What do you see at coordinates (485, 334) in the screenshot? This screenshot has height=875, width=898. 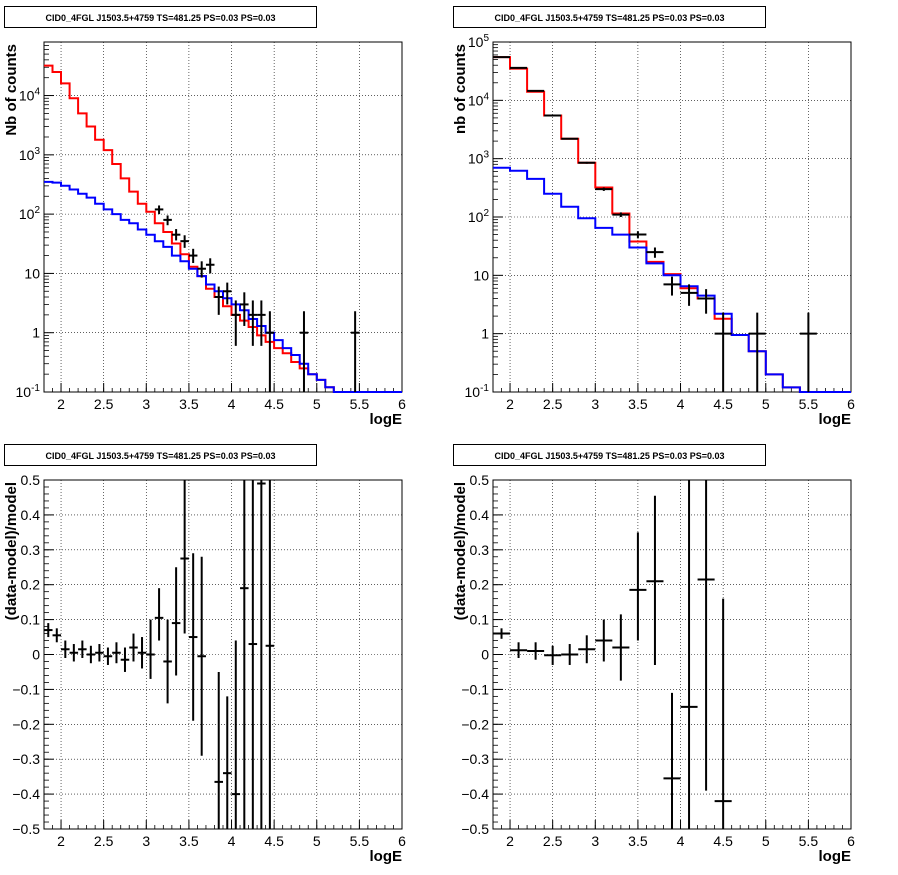 I see `y-tick-label: 1` at bounding box center [485, 334].